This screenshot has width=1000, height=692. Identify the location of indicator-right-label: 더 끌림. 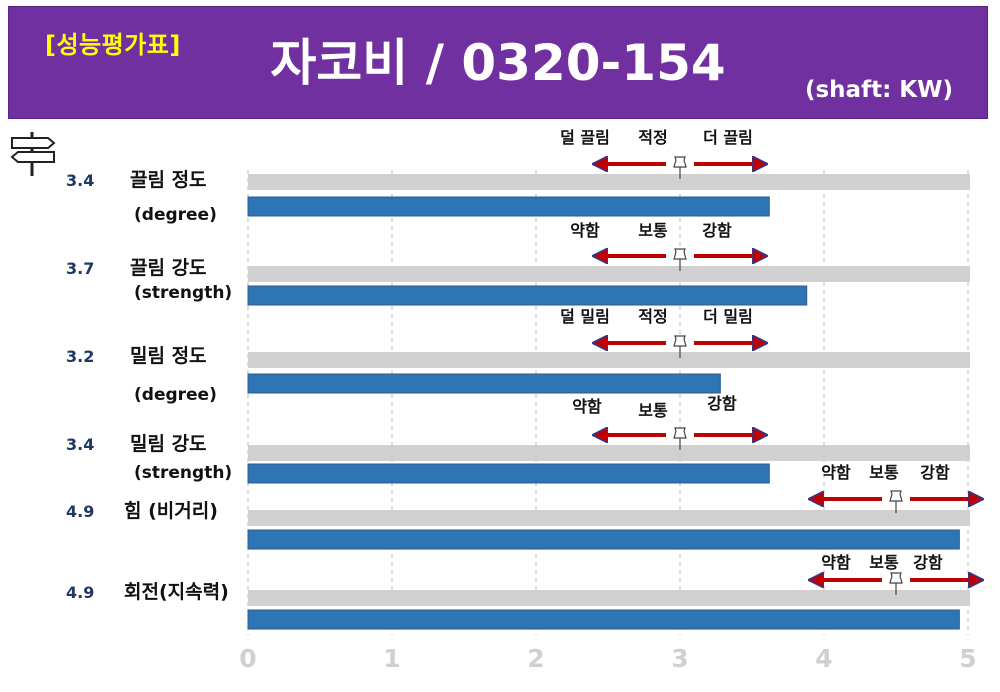
(728, 137).